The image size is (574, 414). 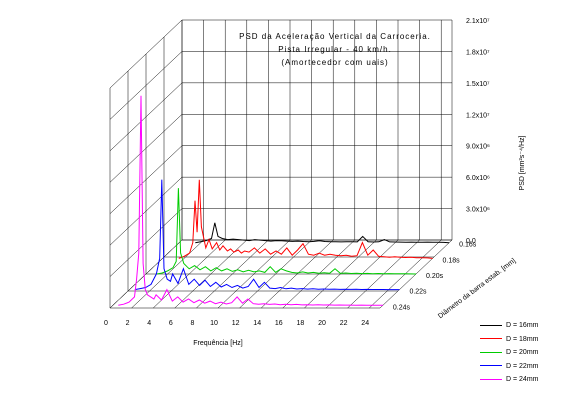 I want to click on y-tick-label-0: 0.0, so click(x=471, y=241).